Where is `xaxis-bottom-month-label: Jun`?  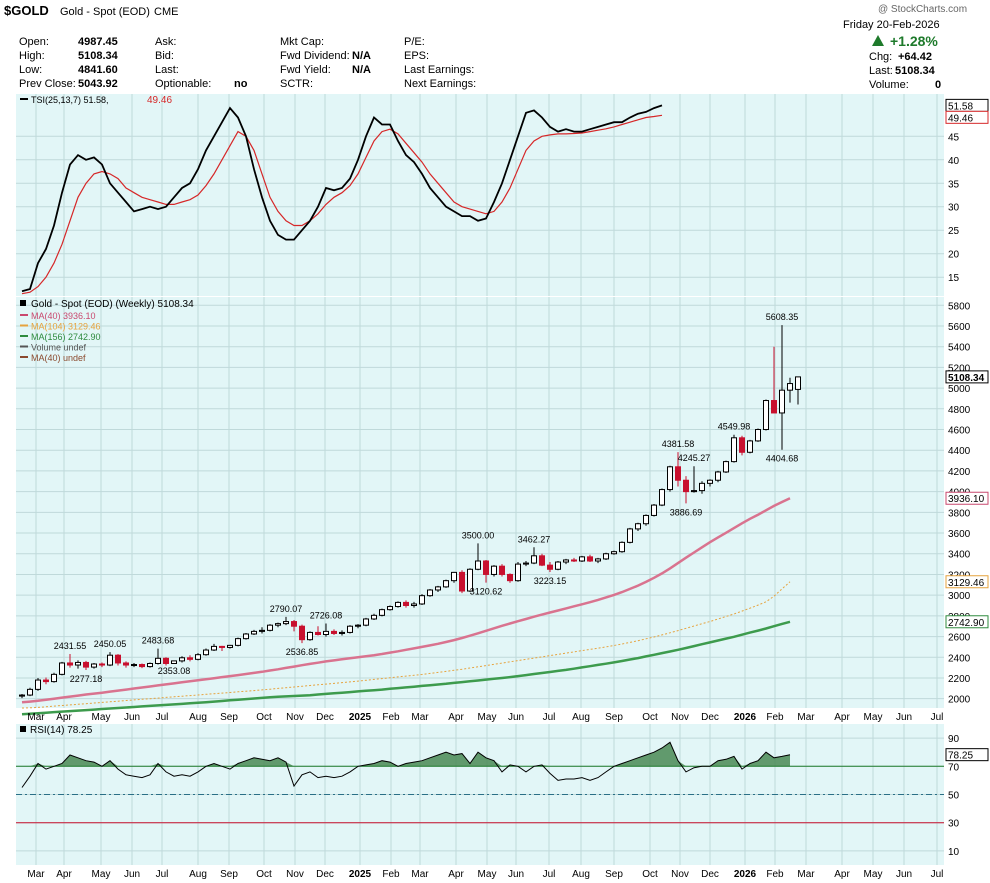 xaxis-bottom-month-label: Jun is located at coordinates (516, 874).